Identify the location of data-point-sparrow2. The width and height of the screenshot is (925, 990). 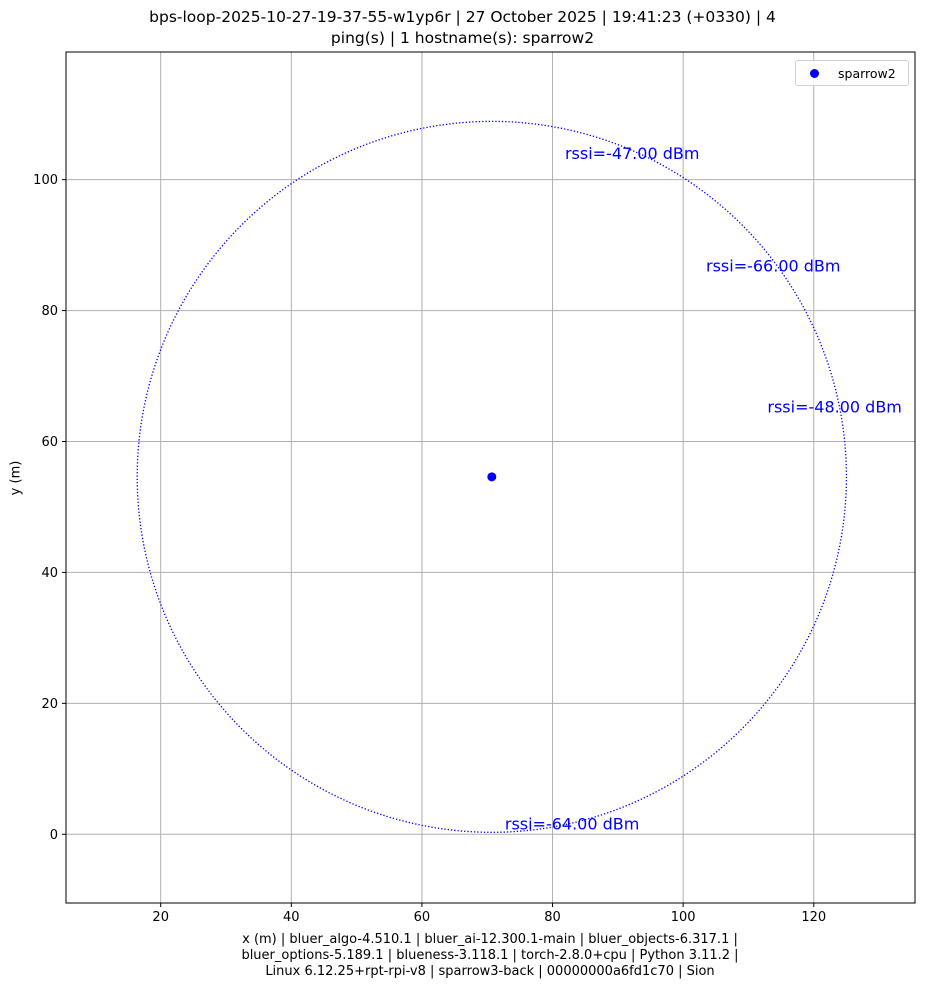
(492, 477).